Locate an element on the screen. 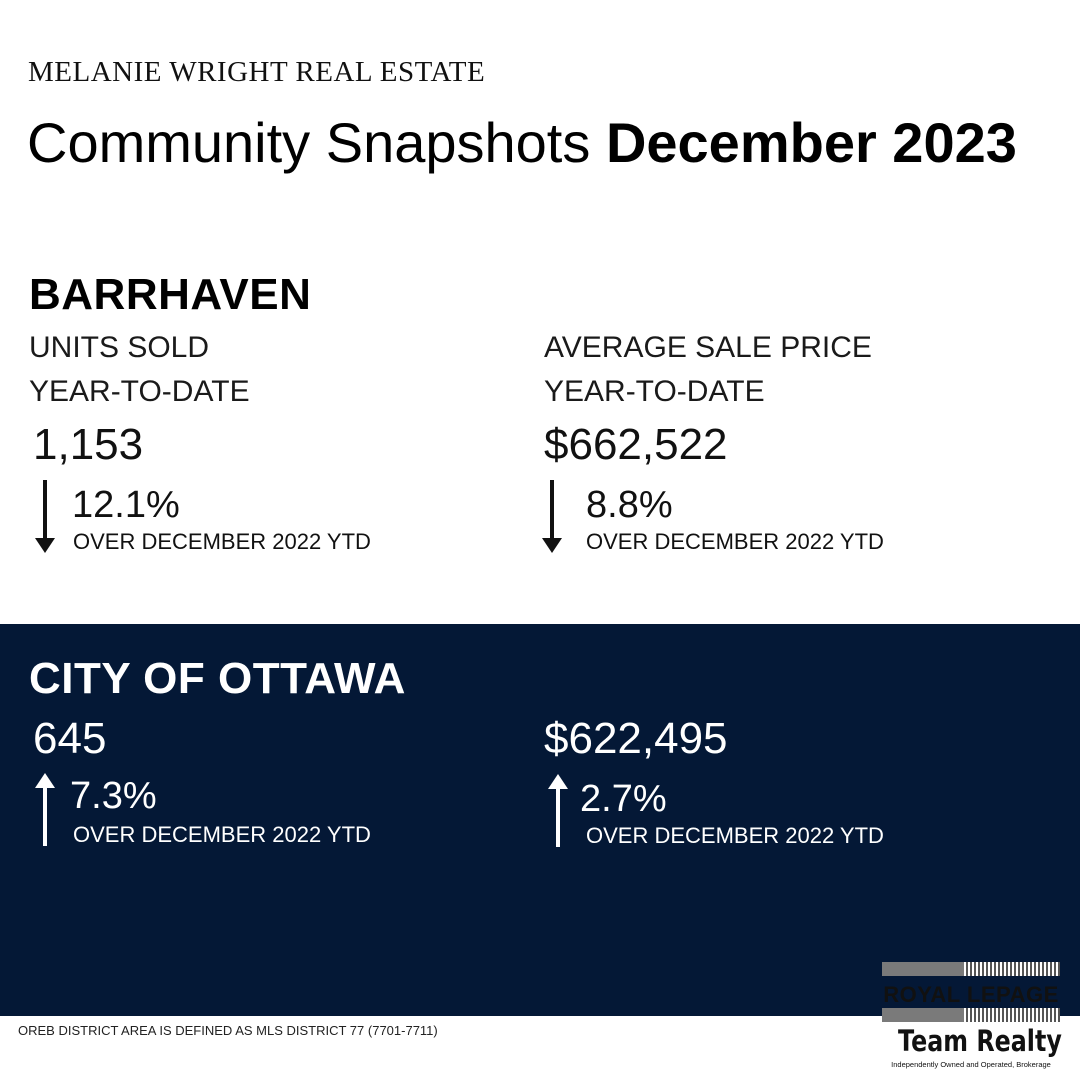 The height and width of the screenshot is (1080, 1080). units-sold-change: 12.1% is located at coordinates (126, 505).